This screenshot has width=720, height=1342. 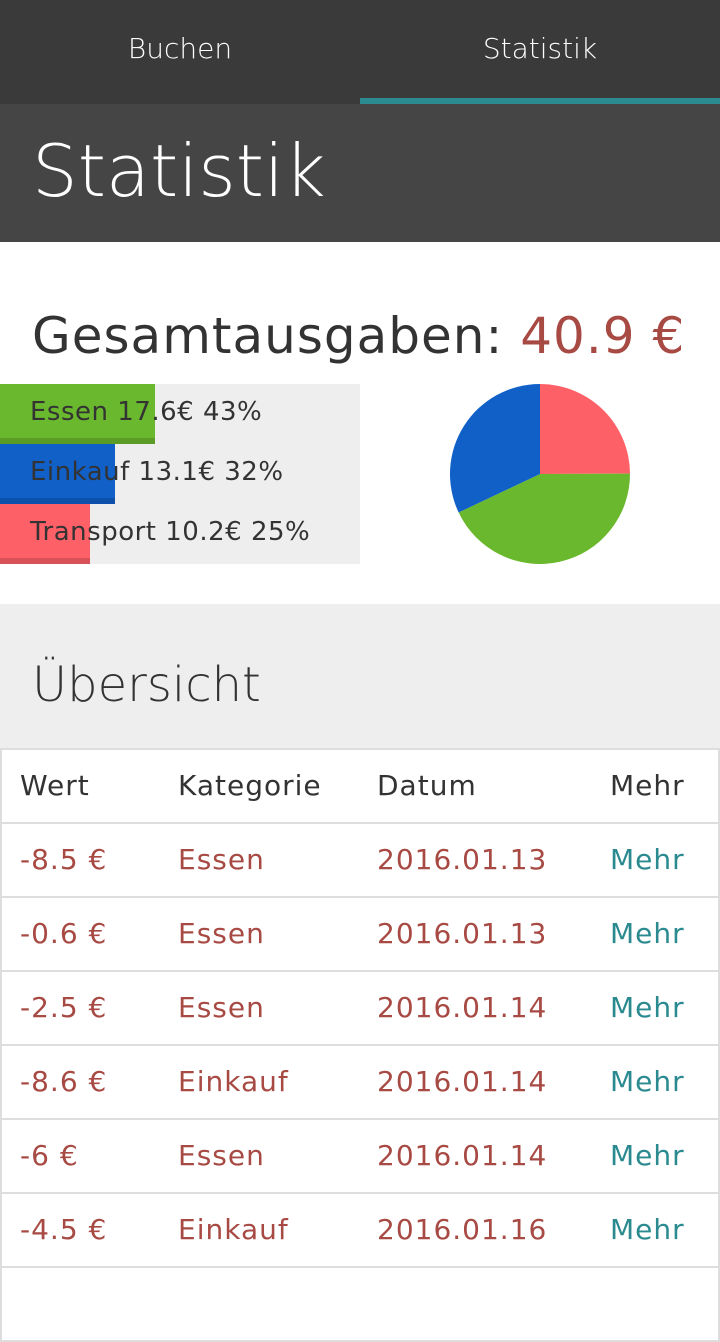 I want to click on row-value: -0.6 €, so click(x=64, y=933).